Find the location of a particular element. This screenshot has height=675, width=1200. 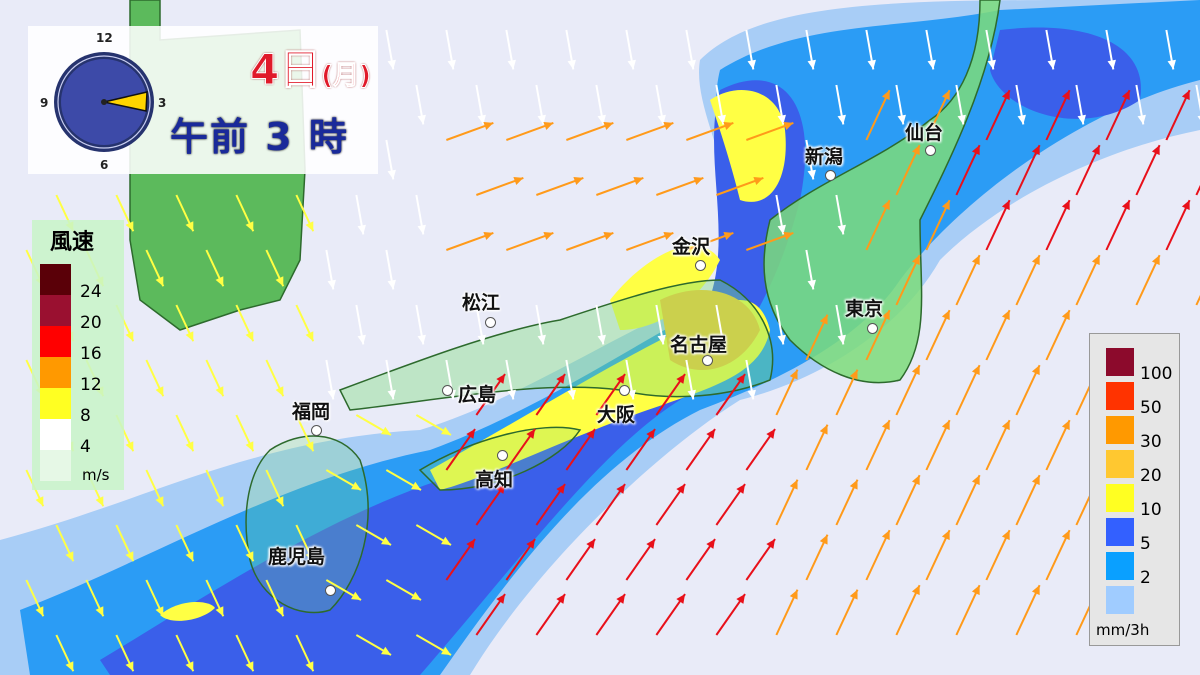

rain-legend-label: 2 is located at coordinates (1145, 578).